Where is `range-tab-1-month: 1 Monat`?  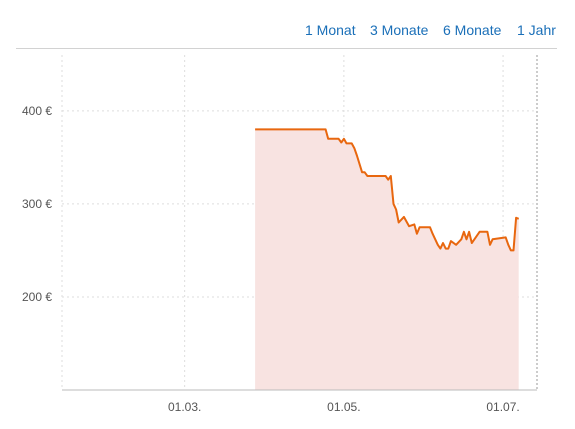
range-tab-1-month: 1 Monat is located at coordinates (330, 30).